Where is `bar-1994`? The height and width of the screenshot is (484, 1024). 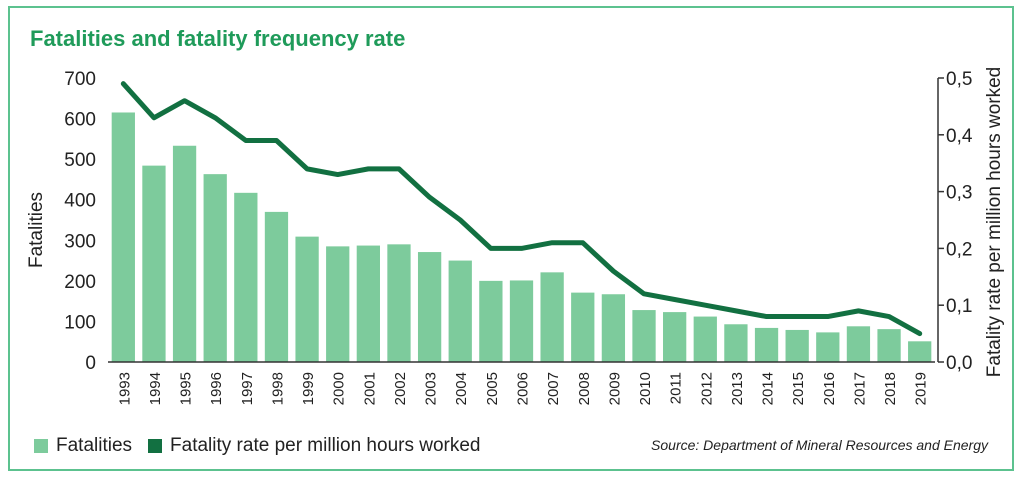
bar-1994 is located at coordinates (154, 263).